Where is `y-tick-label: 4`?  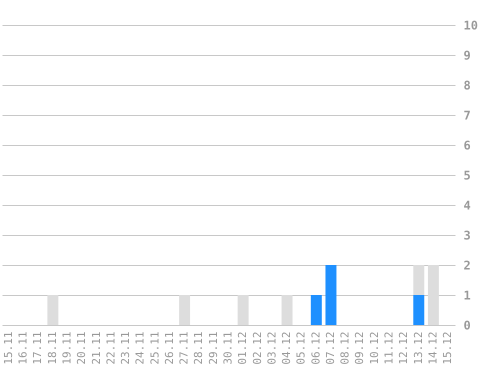
y-tick-label: 4 is located at coordinates (467, 205).